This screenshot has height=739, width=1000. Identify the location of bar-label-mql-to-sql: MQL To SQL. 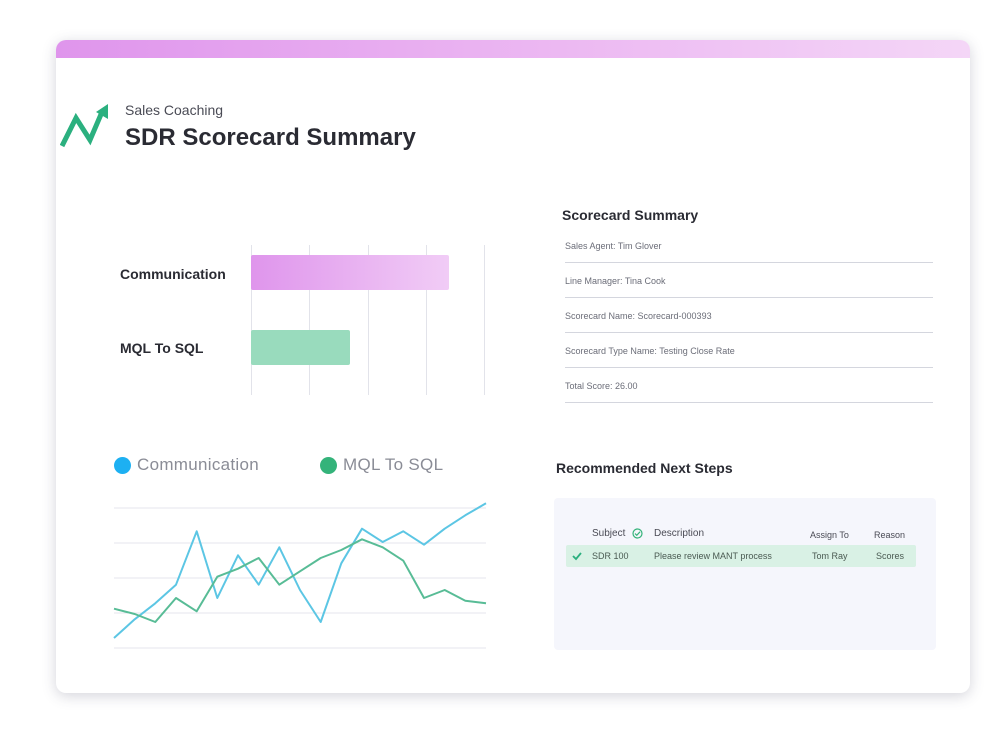
(162, 348).